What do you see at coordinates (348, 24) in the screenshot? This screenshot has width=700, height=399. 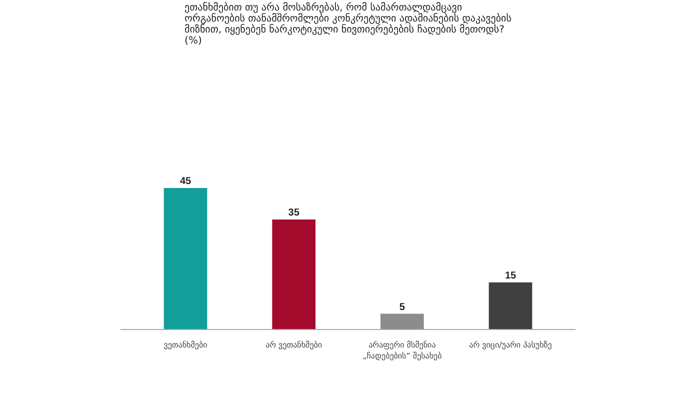 I see `chart-title: ეთანხმებით თუ არა მოსაზრებას, რომ სამართალდამცავი ორგანოების თანამშრომლები კონკრეტული ადამიანების დაკავების მიზნით, იყენებენ ნარკოტიკული ნივთიერებების ჩადების მეთოდს? (%)` at bounding box center [348, 24].